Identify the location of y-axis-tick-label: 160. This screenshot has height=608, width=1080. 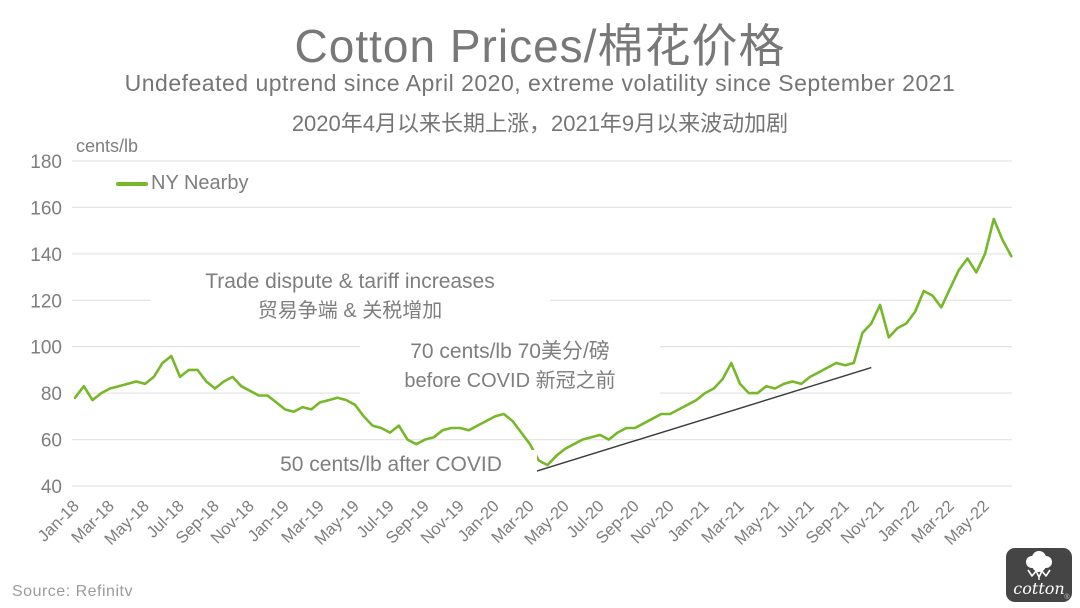
(46, 208).